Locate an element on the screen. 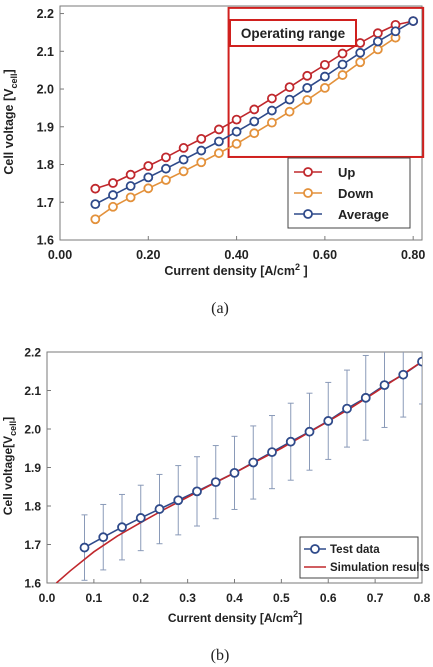 The width and height of the screenshot is (433, 667). panel-a-y-axis-label: Cell voltage [Vcell] is located at coordinates (10, 121).